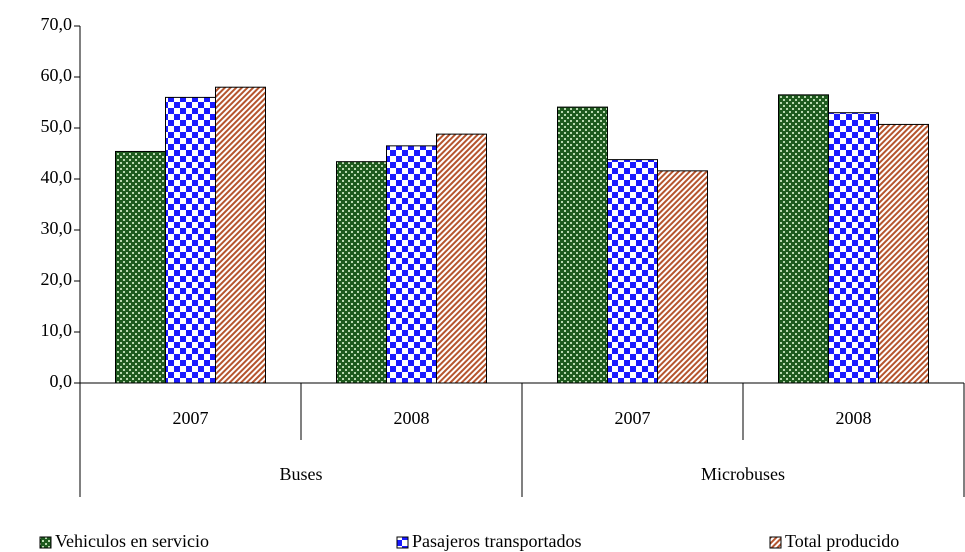 The height and width of the screenshot is (552, 965). Describe the element at coordinates (132, 541) in the screenshot. I see `legend-label: Vehiculos en servicio` at that location.